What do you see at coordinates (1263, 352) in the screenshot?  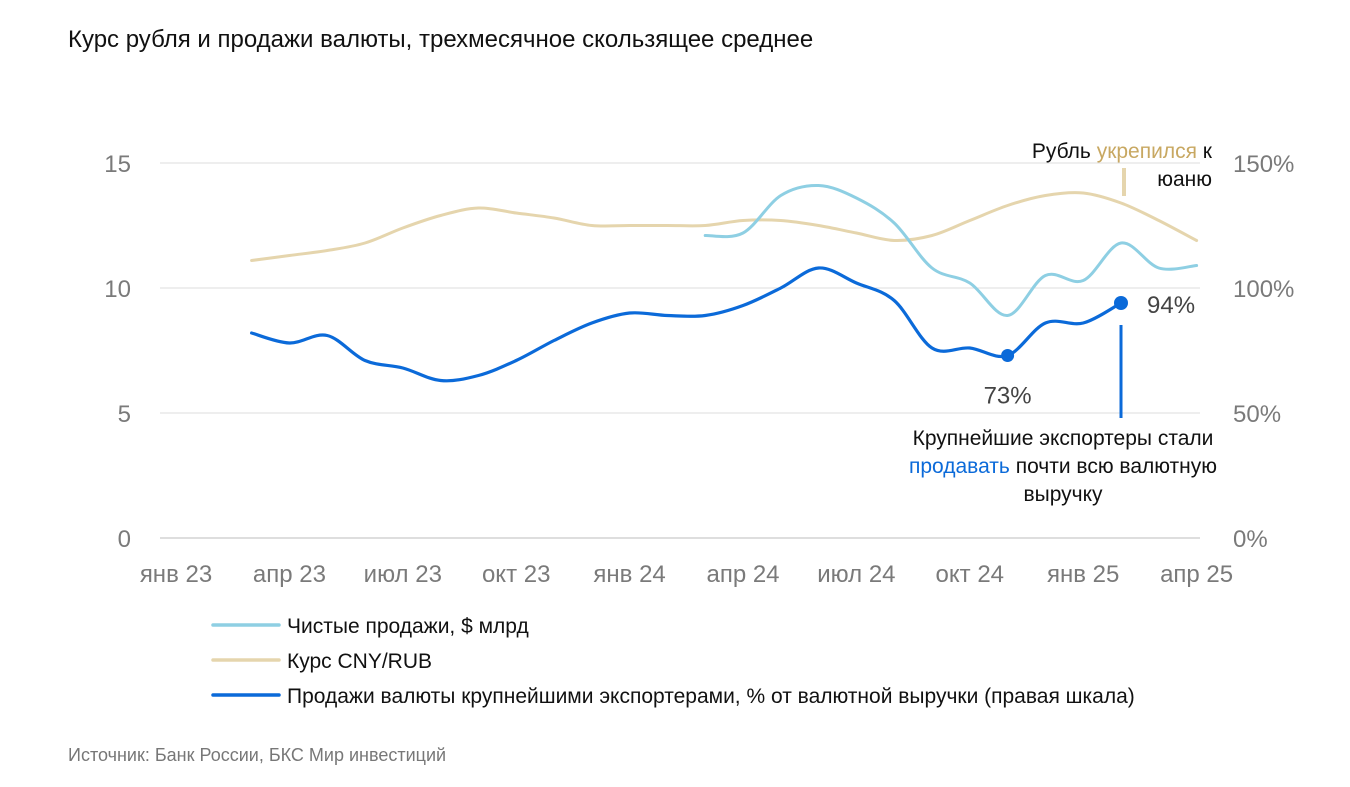 I see `y-axis-right: 0% 50% 100% 150%` at bounding box center [1263, 352].